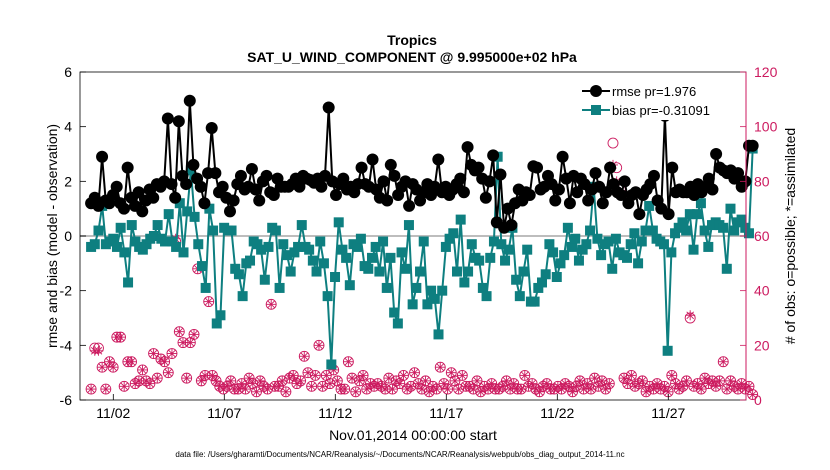 Image resolution: width=830 pixels, height=470 pixels. Describe the element at coordinates (52, 236) in the screenshot. I see `y-axis-label-left: rmse and bias (model - observation)` at that location.